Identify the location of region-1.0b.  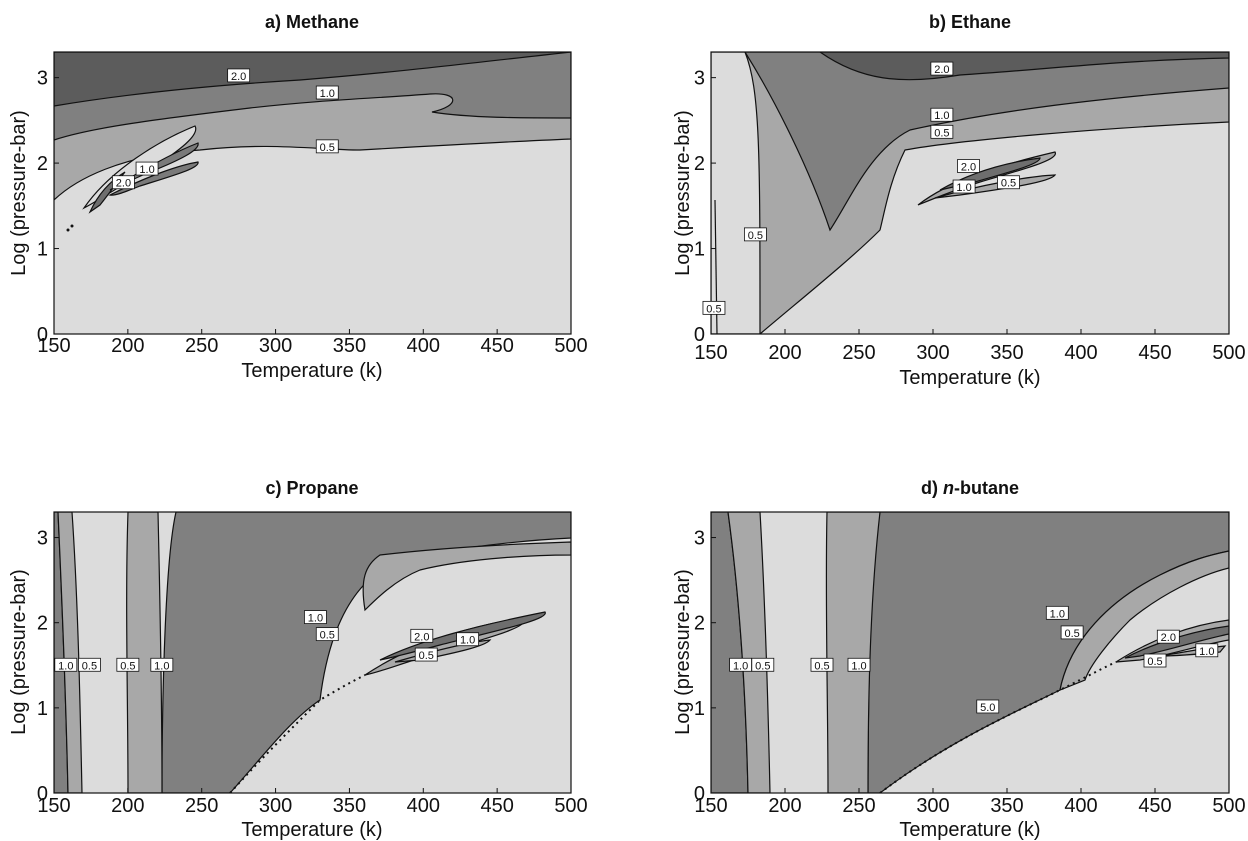
(986, 142).